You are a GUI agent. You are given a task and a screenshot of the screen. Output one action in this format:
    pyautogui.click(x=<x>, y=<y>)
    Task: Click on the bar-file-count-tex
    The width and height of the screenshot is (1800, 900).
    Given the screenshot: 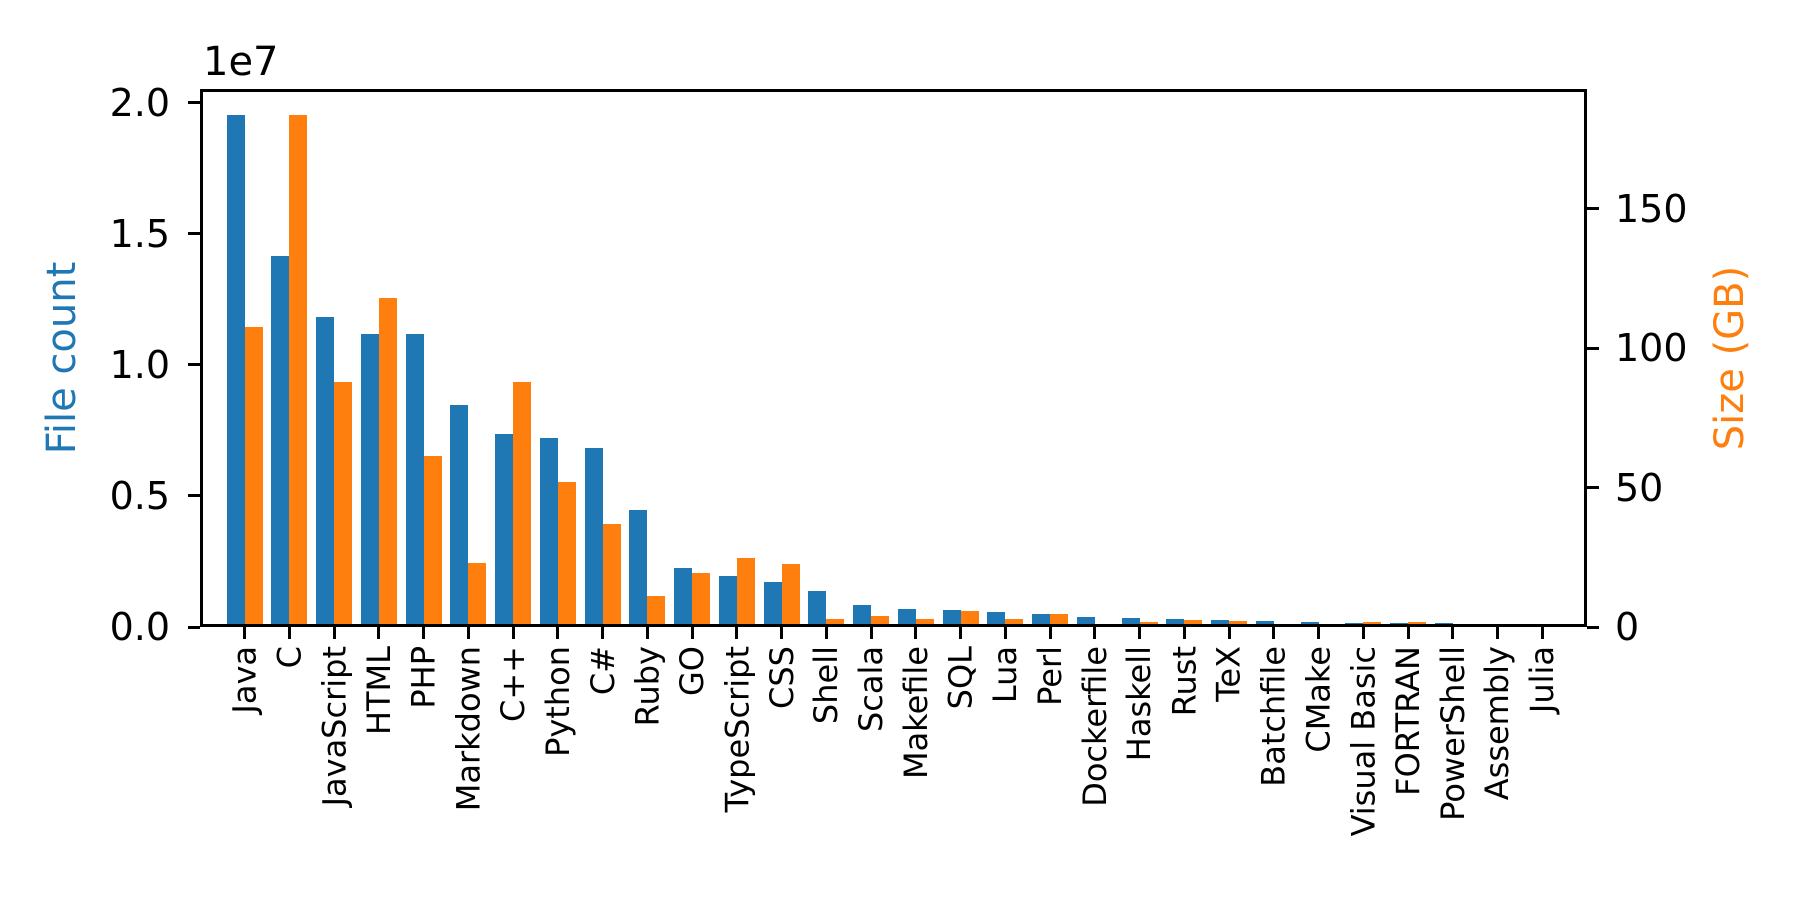 What is the action you would take?
    pyautogui.click(x=1220, y=623)
    